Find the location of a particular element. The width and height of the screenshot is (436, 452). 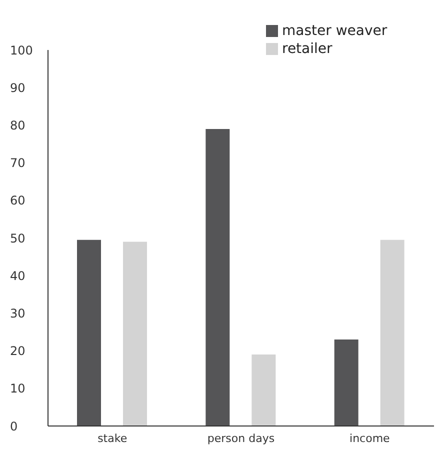

y-tick-label: 10 is located at coordinates (18, 389).